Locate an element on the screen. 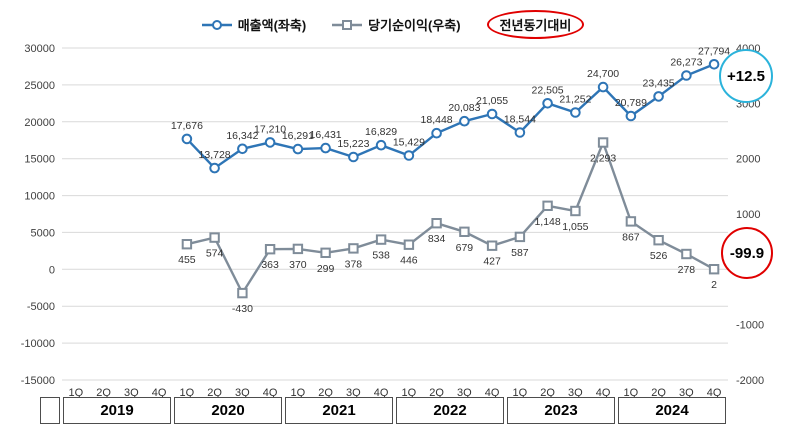 This screenshot has height=439, width=786. data-label: 13,728 is located at coordinates (215, 155).